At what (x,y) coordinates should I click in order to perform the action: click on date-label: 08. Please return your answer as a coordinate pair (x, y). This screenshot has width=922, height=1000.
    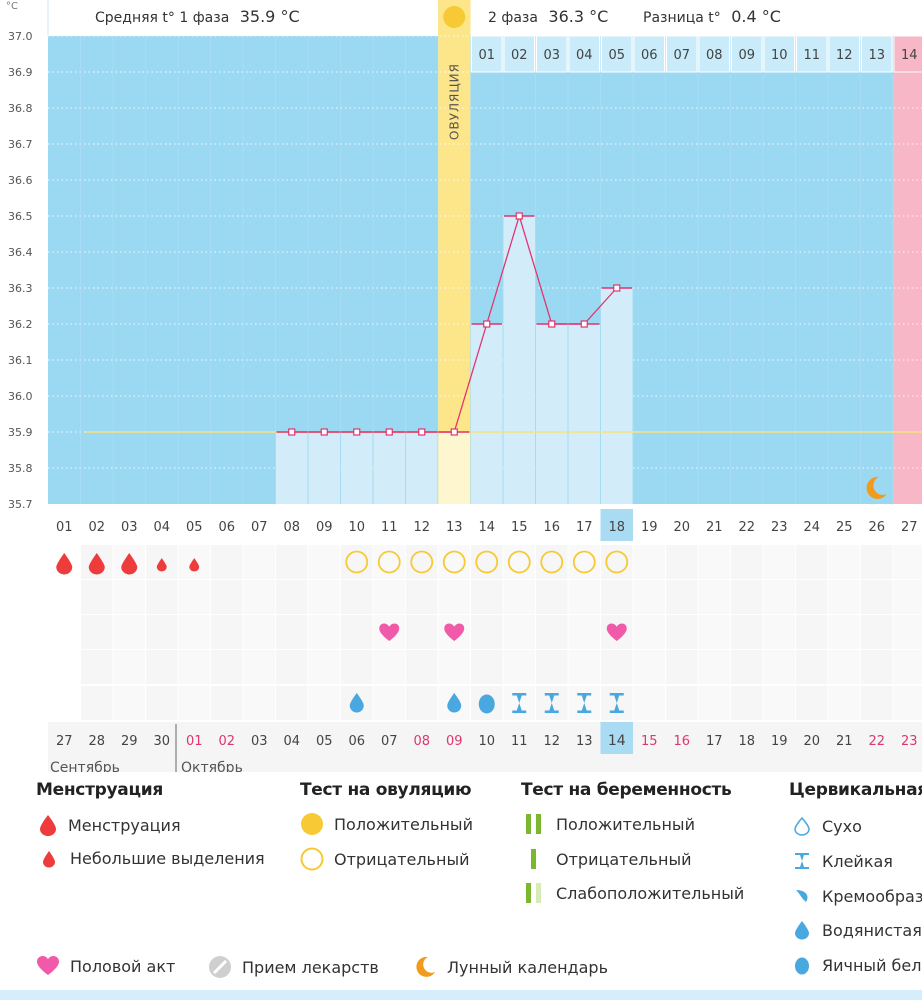
    Looking at the image, I should click on (421, 741).